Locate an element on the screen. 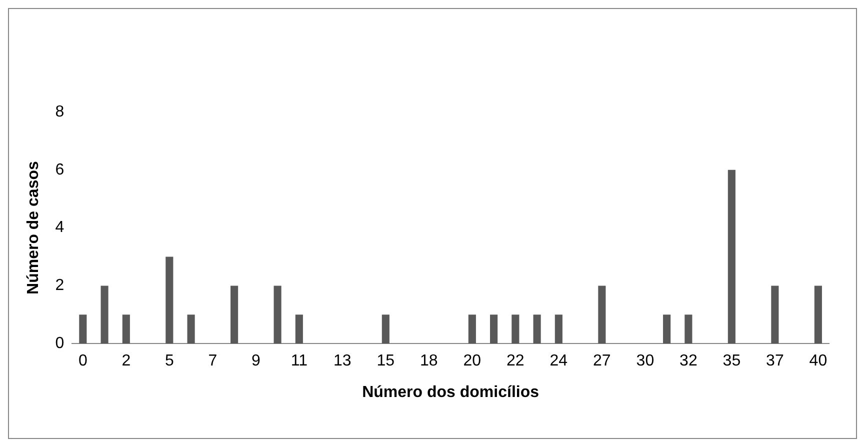 The image size is (867, 448). x-tick-label: 7 is located at coordinates (213, 361).